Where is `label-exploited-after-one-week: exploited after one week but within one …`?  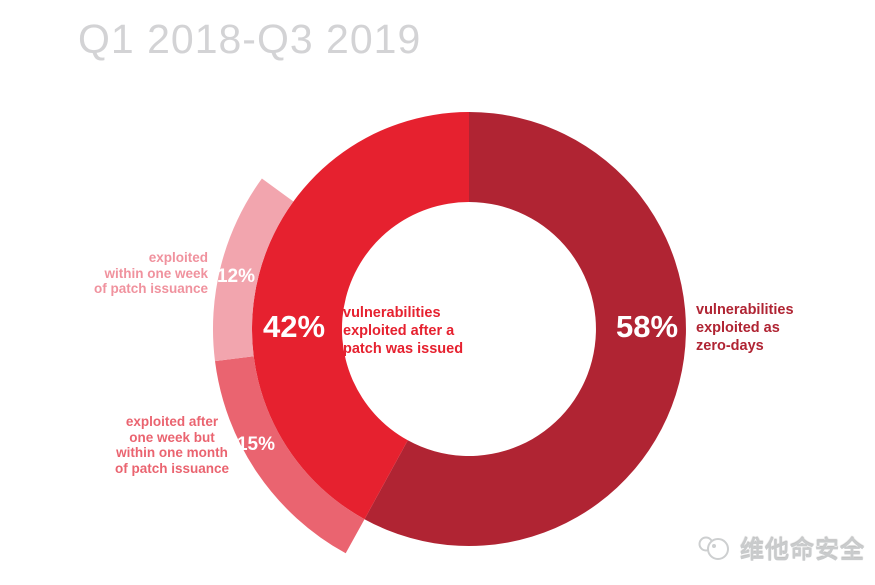 label-exploited-after-one-week: exploited after one week but within one … is located at coordinates (172, 445).